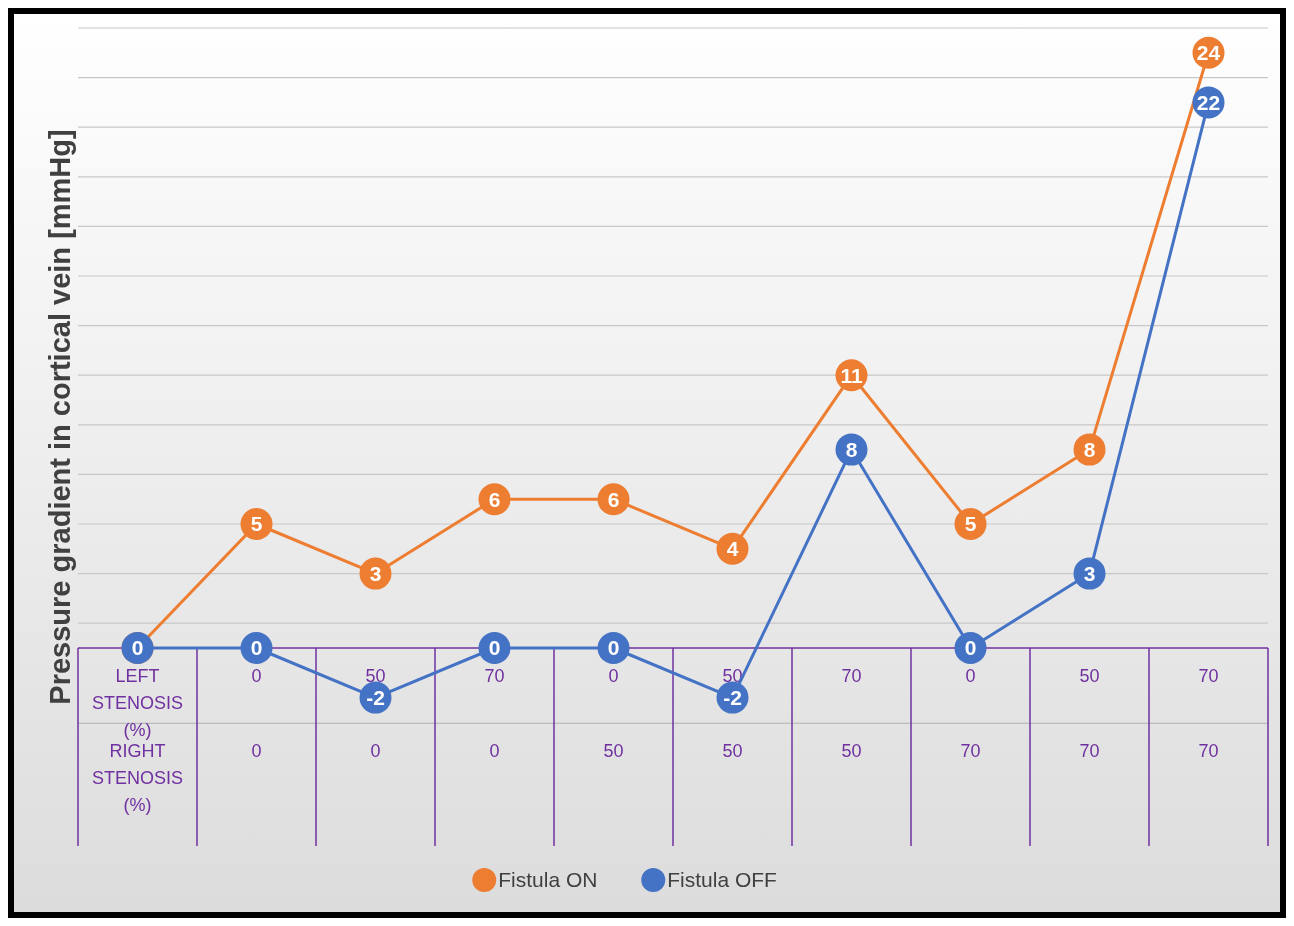 This screenshot has height=926, width=1294. I want to click on data-label: 4, so click(732, 549).